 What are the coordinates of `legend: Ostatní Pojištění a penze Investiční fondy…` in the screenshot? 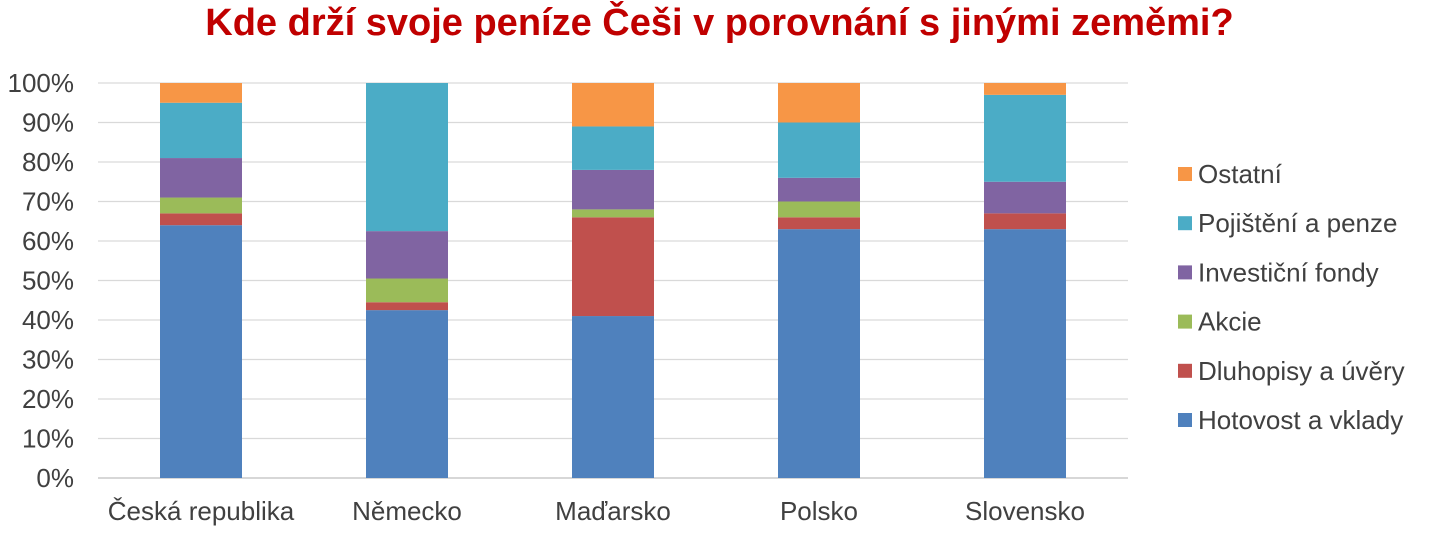 It's located at (1291, 297).